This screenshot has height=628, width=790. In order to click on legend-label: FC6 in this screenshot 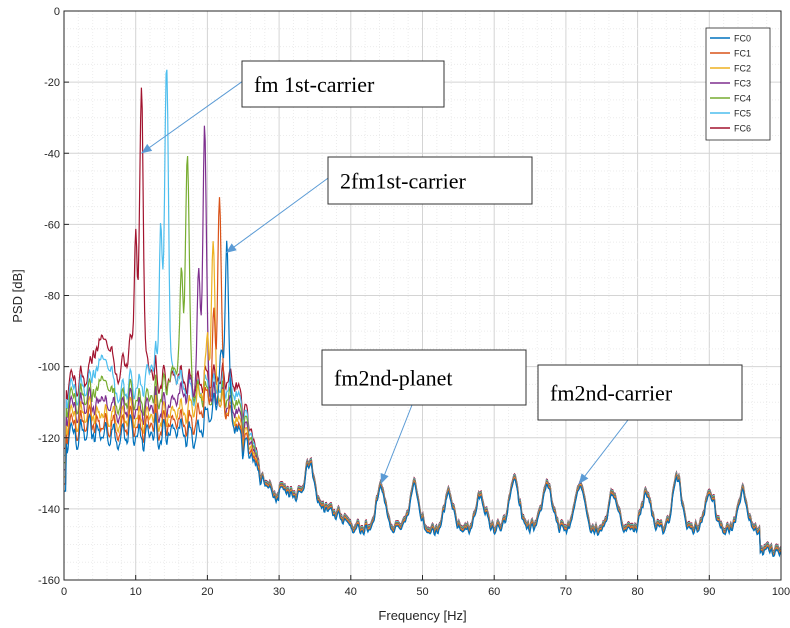, I will do `click(742, 129)`.